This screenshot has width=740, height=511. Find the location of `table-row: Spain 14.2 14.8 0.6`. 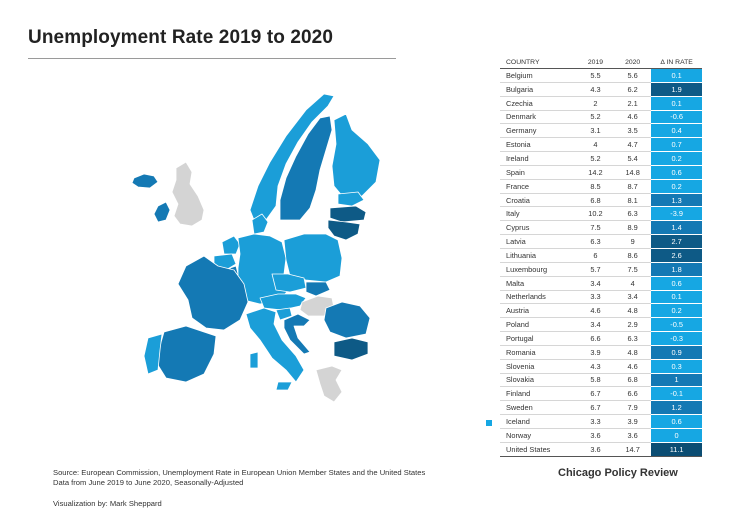

table-row: Spain 14.2 14.8 0.6 is located at coordinates (601, 172).